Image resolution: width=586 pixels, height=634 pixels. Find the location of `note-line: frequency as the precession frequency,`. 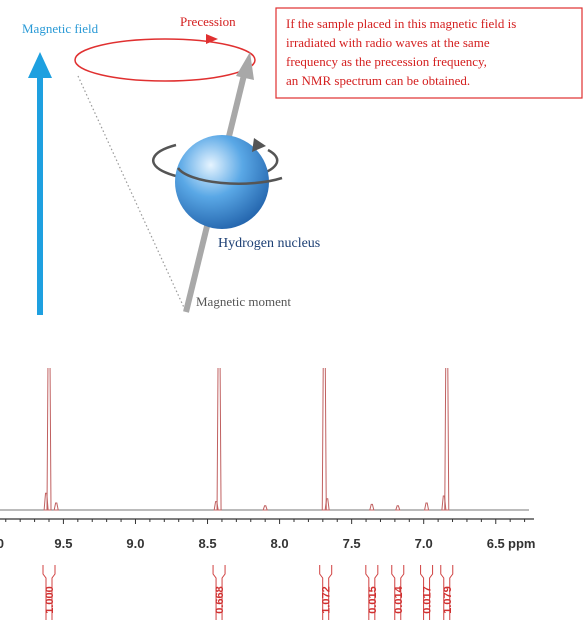

note-line: frequency as the precession frequency, is located at coordinates (386, 61).